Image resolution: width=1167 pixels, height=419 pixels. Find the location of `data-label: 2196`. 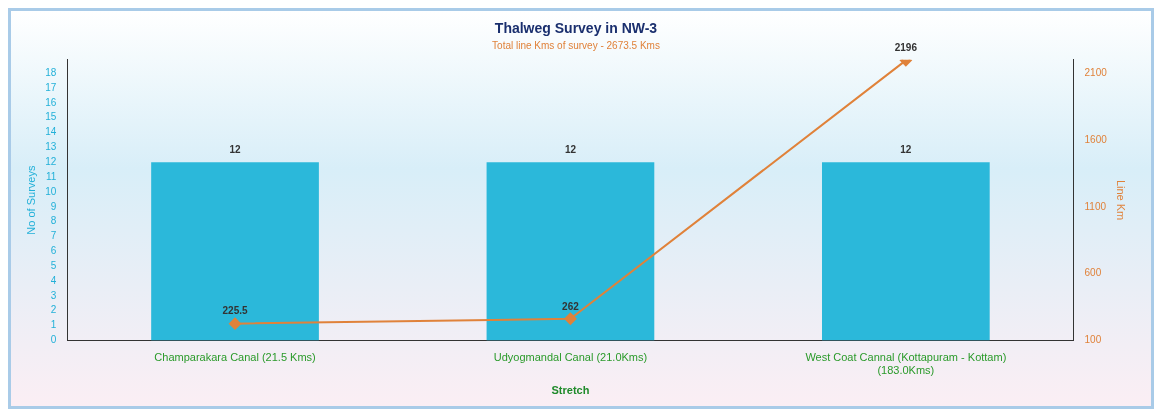

data-label: 2196 is located at coordinates (906, 48).